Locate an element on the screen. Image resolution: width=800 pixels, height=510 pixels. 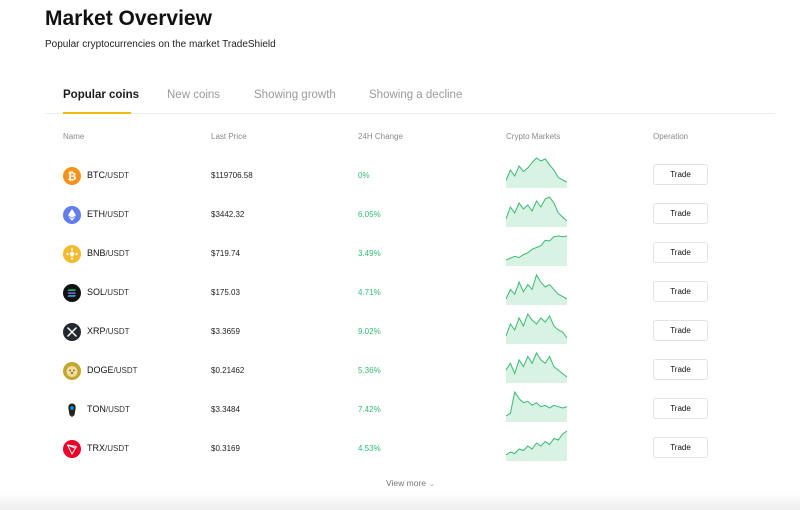
column-header-operation: Operation is located at coordinates (671, 136).